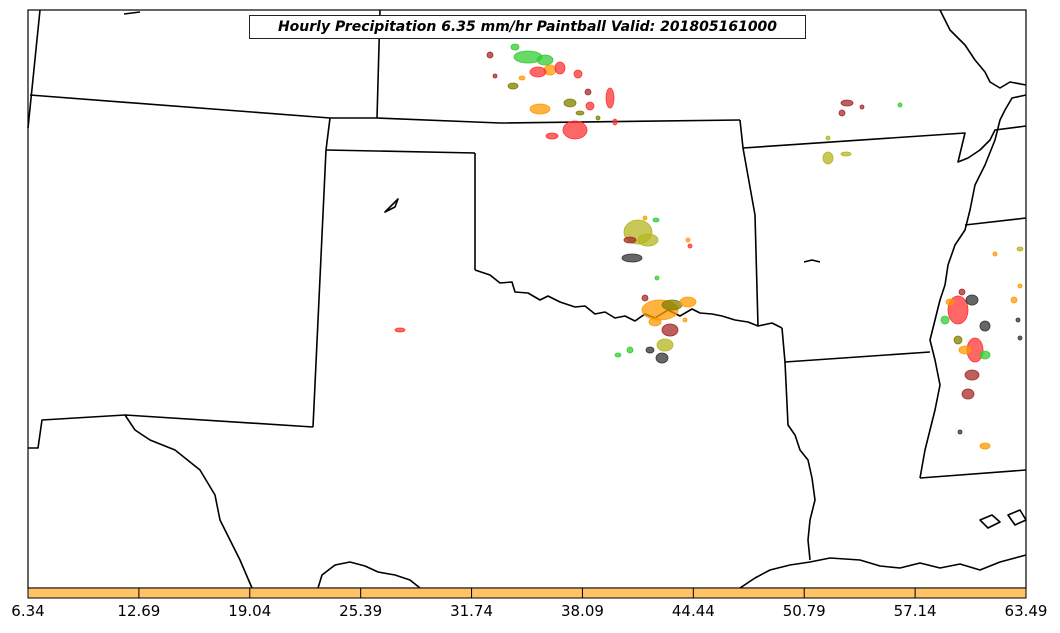  What do you see at coordinates (369, 575) in the screenshot?
I see `coast-south` at bounding box center [369, 575].